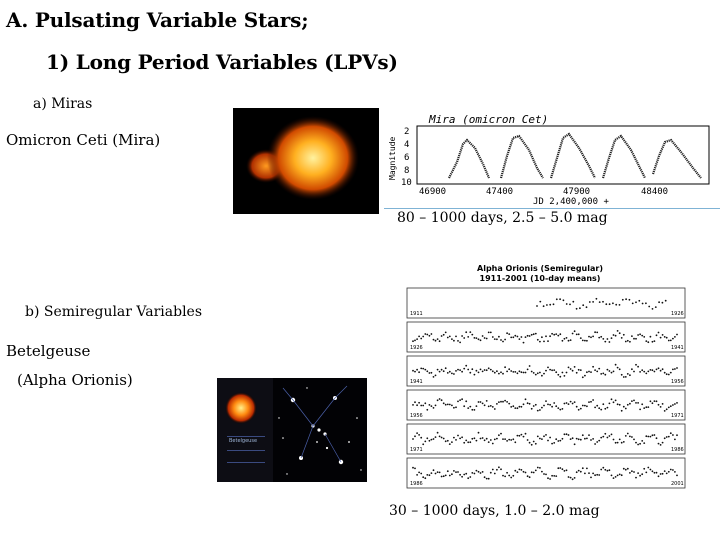 The width and height of the screenshot is (720, 540). I want to click on mira-plot-ylabel: Magnitude, so click(392, 158).